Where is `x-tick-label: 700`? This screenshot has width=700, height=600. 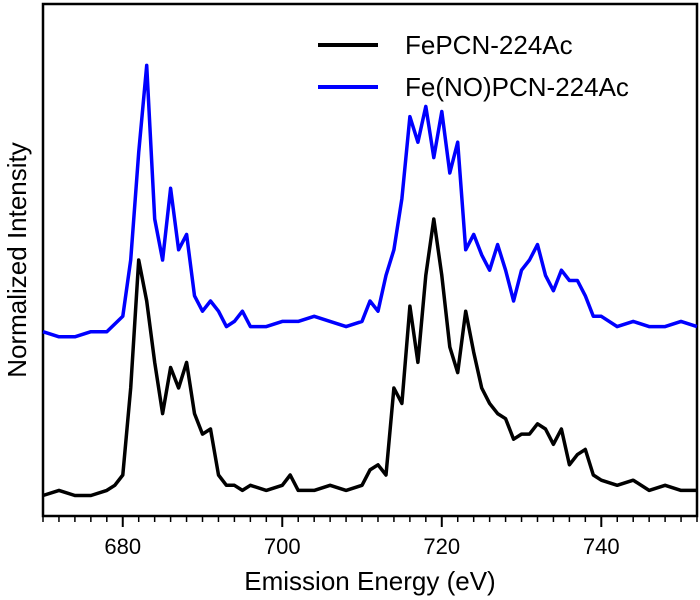 x-tick-label: 700 is located at coordinates (282, 546).